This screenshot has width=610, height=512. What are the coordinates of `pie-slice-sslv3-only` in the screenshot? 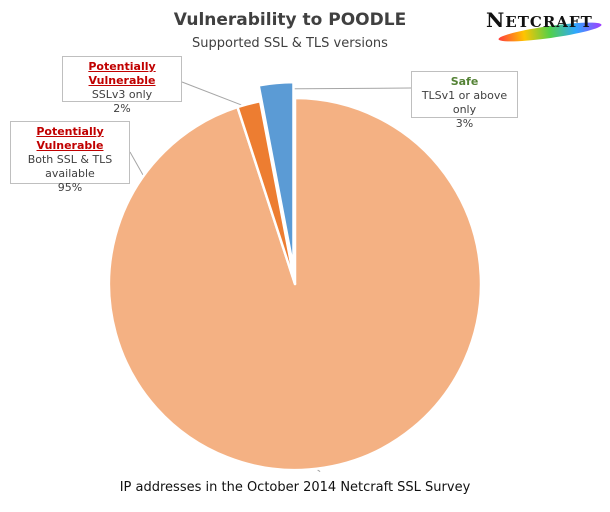 It's located at (266, 193).